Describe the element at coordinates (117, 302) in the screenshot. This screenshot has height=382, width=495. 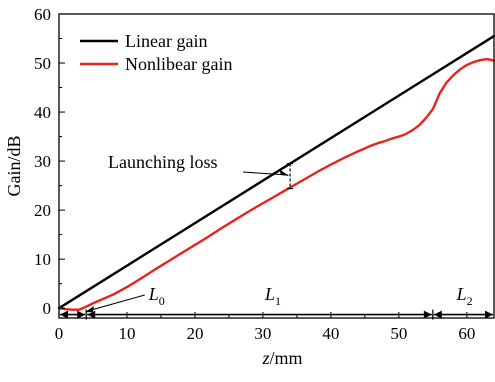
I see `l0-pointer` at that location.